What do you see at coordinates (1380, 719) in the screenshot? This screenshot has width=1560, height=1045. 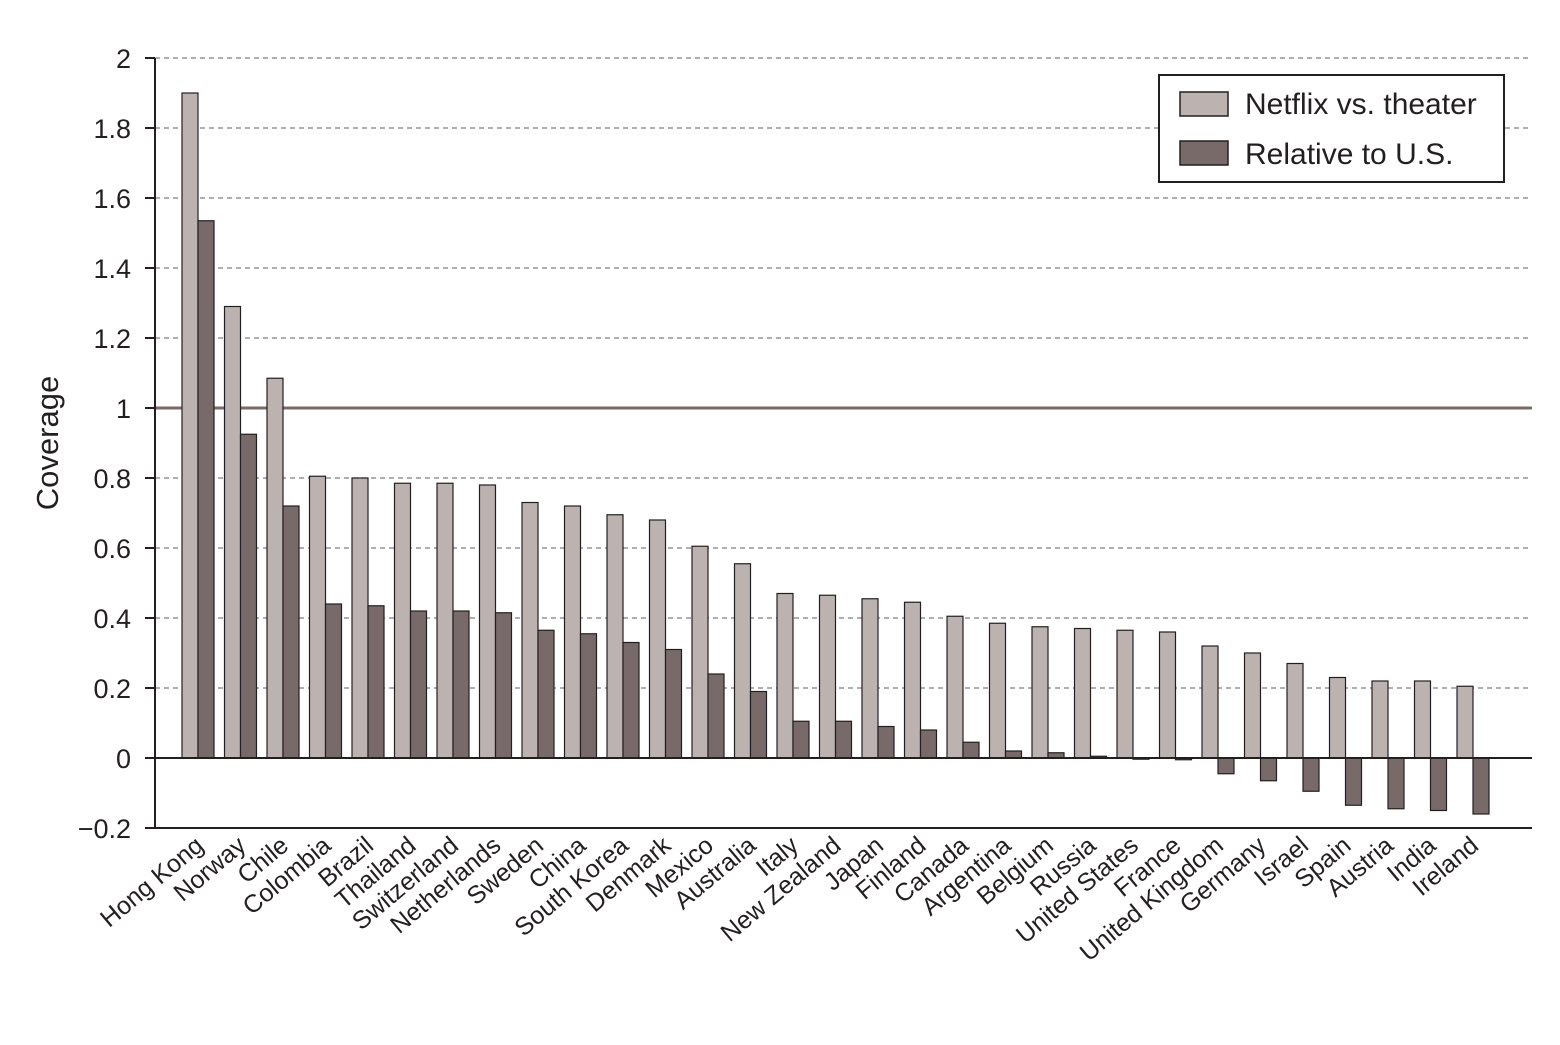 I see `bar-netflix-vs-theater-austria` at bounding box center [1380, 719].